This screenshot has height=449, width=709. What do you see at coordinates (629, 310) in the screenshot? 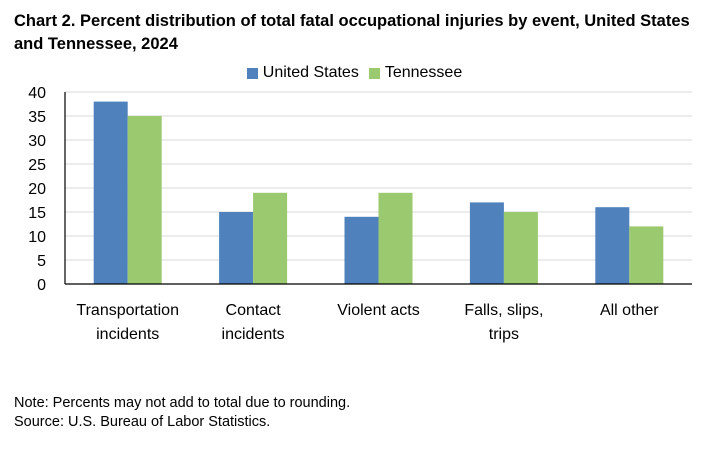
I see `x-tick-label: All other` at bounding box center [629, 310].